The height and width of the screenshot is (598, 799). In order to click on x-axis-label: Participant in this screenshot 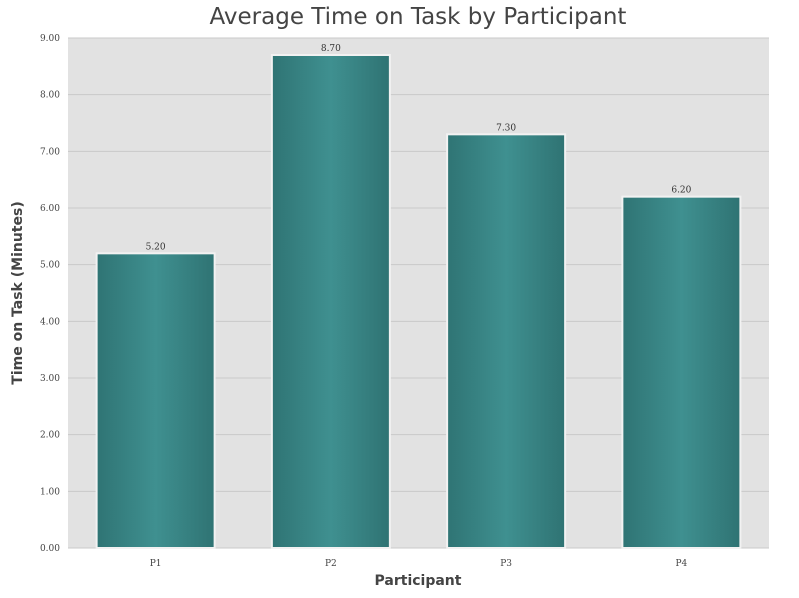, I will do `click(418, 581)`.